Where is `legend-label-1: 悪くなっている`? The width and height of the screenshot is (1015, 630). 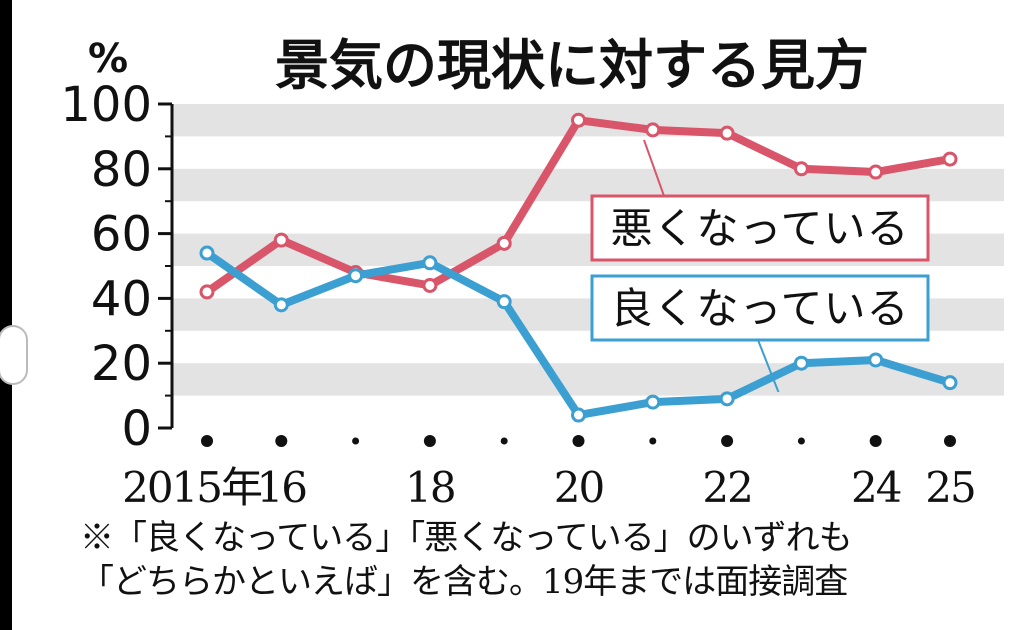
legend-label-1: 悪くなっている is located at coordinates (760, 228).